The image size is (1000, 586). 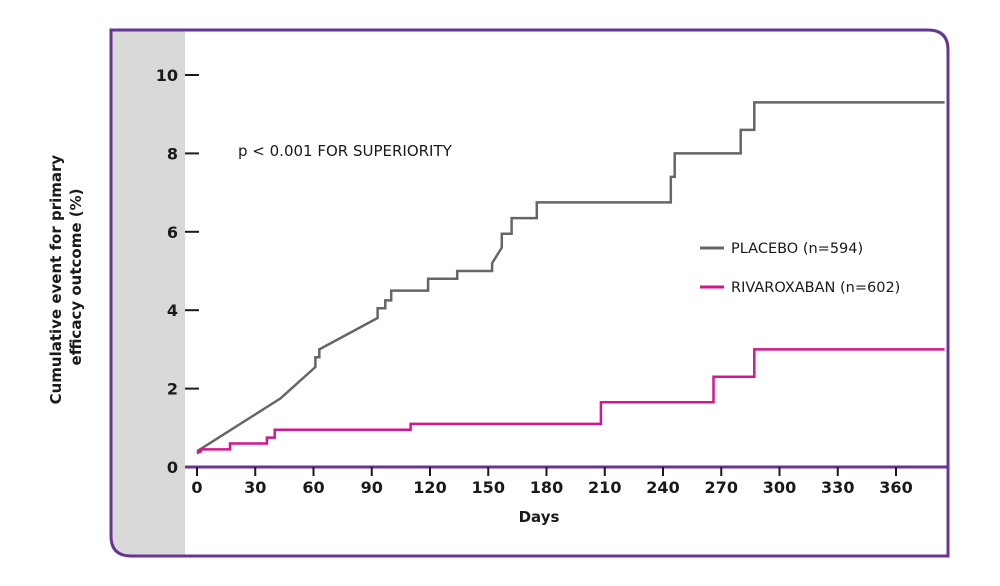 What do you see at coordinates (196, 487) in the screenshot?
I see `x-tick-label-0: 0` at bounding box center [196, 487].